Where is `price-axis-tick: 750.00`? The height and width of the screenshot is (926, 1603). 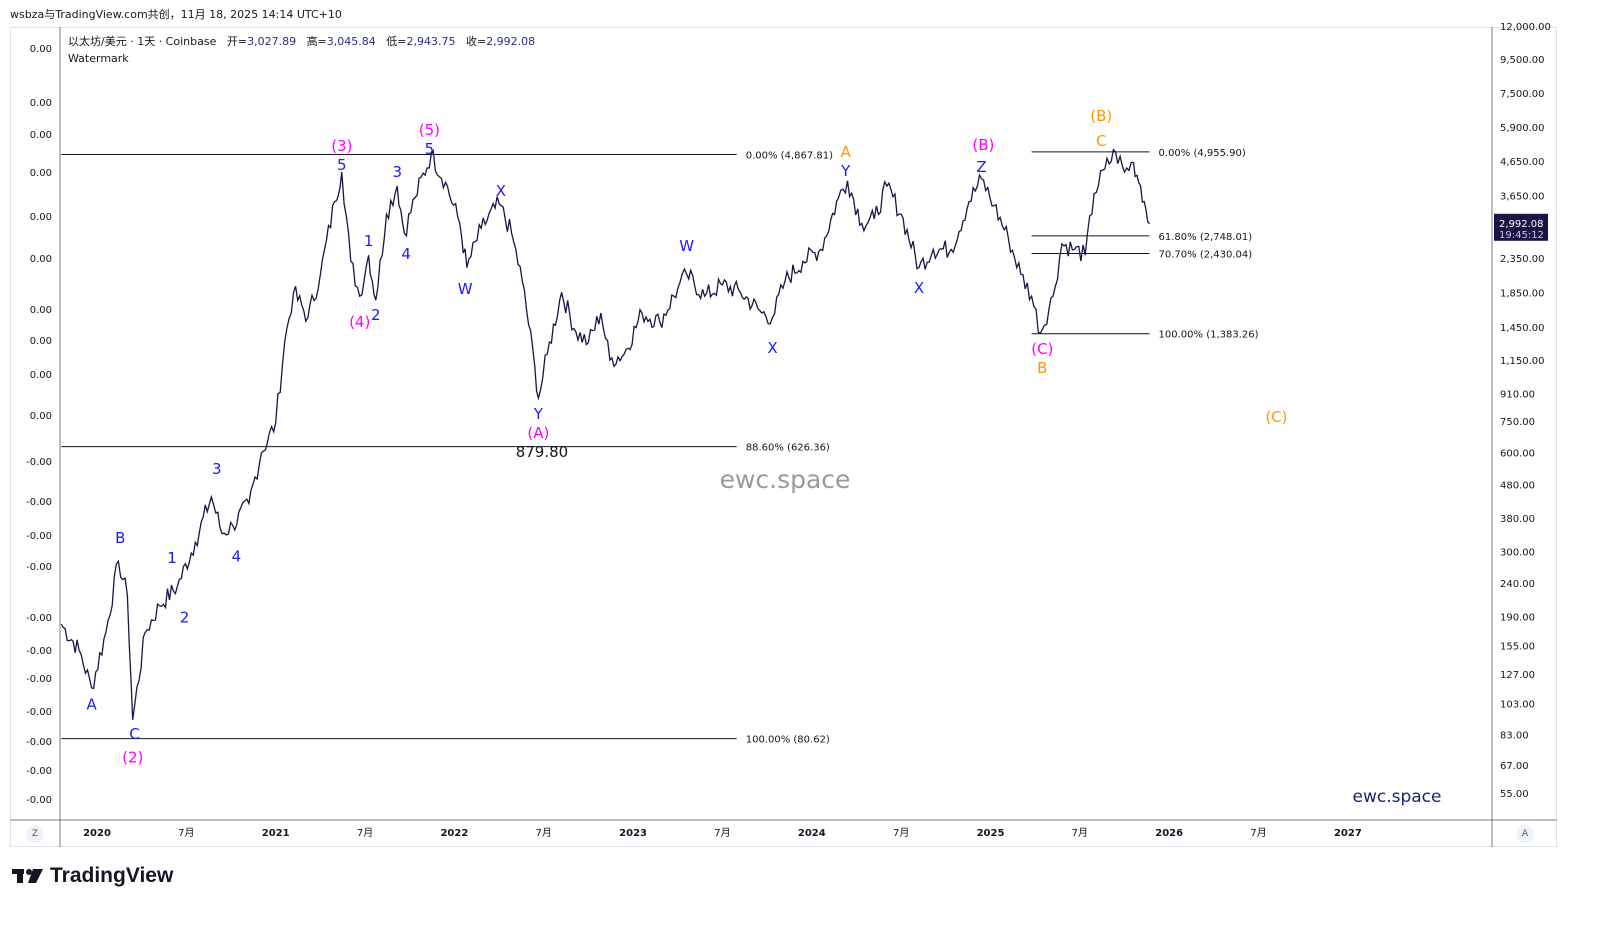
price-axis-tick: 750.00 is located at coordinates (1517, 422).